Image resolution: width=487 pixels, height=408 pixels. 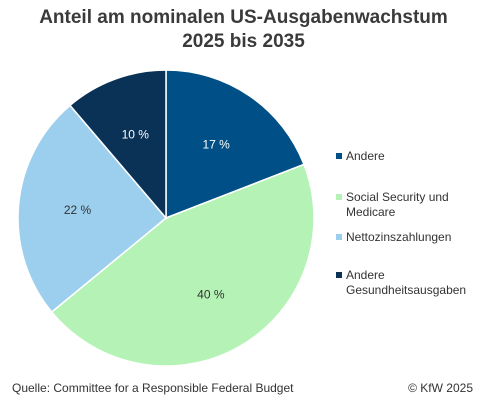 I want to click on chart-title-line-2: 2025 bis 2035, so click(x=243, y=41).